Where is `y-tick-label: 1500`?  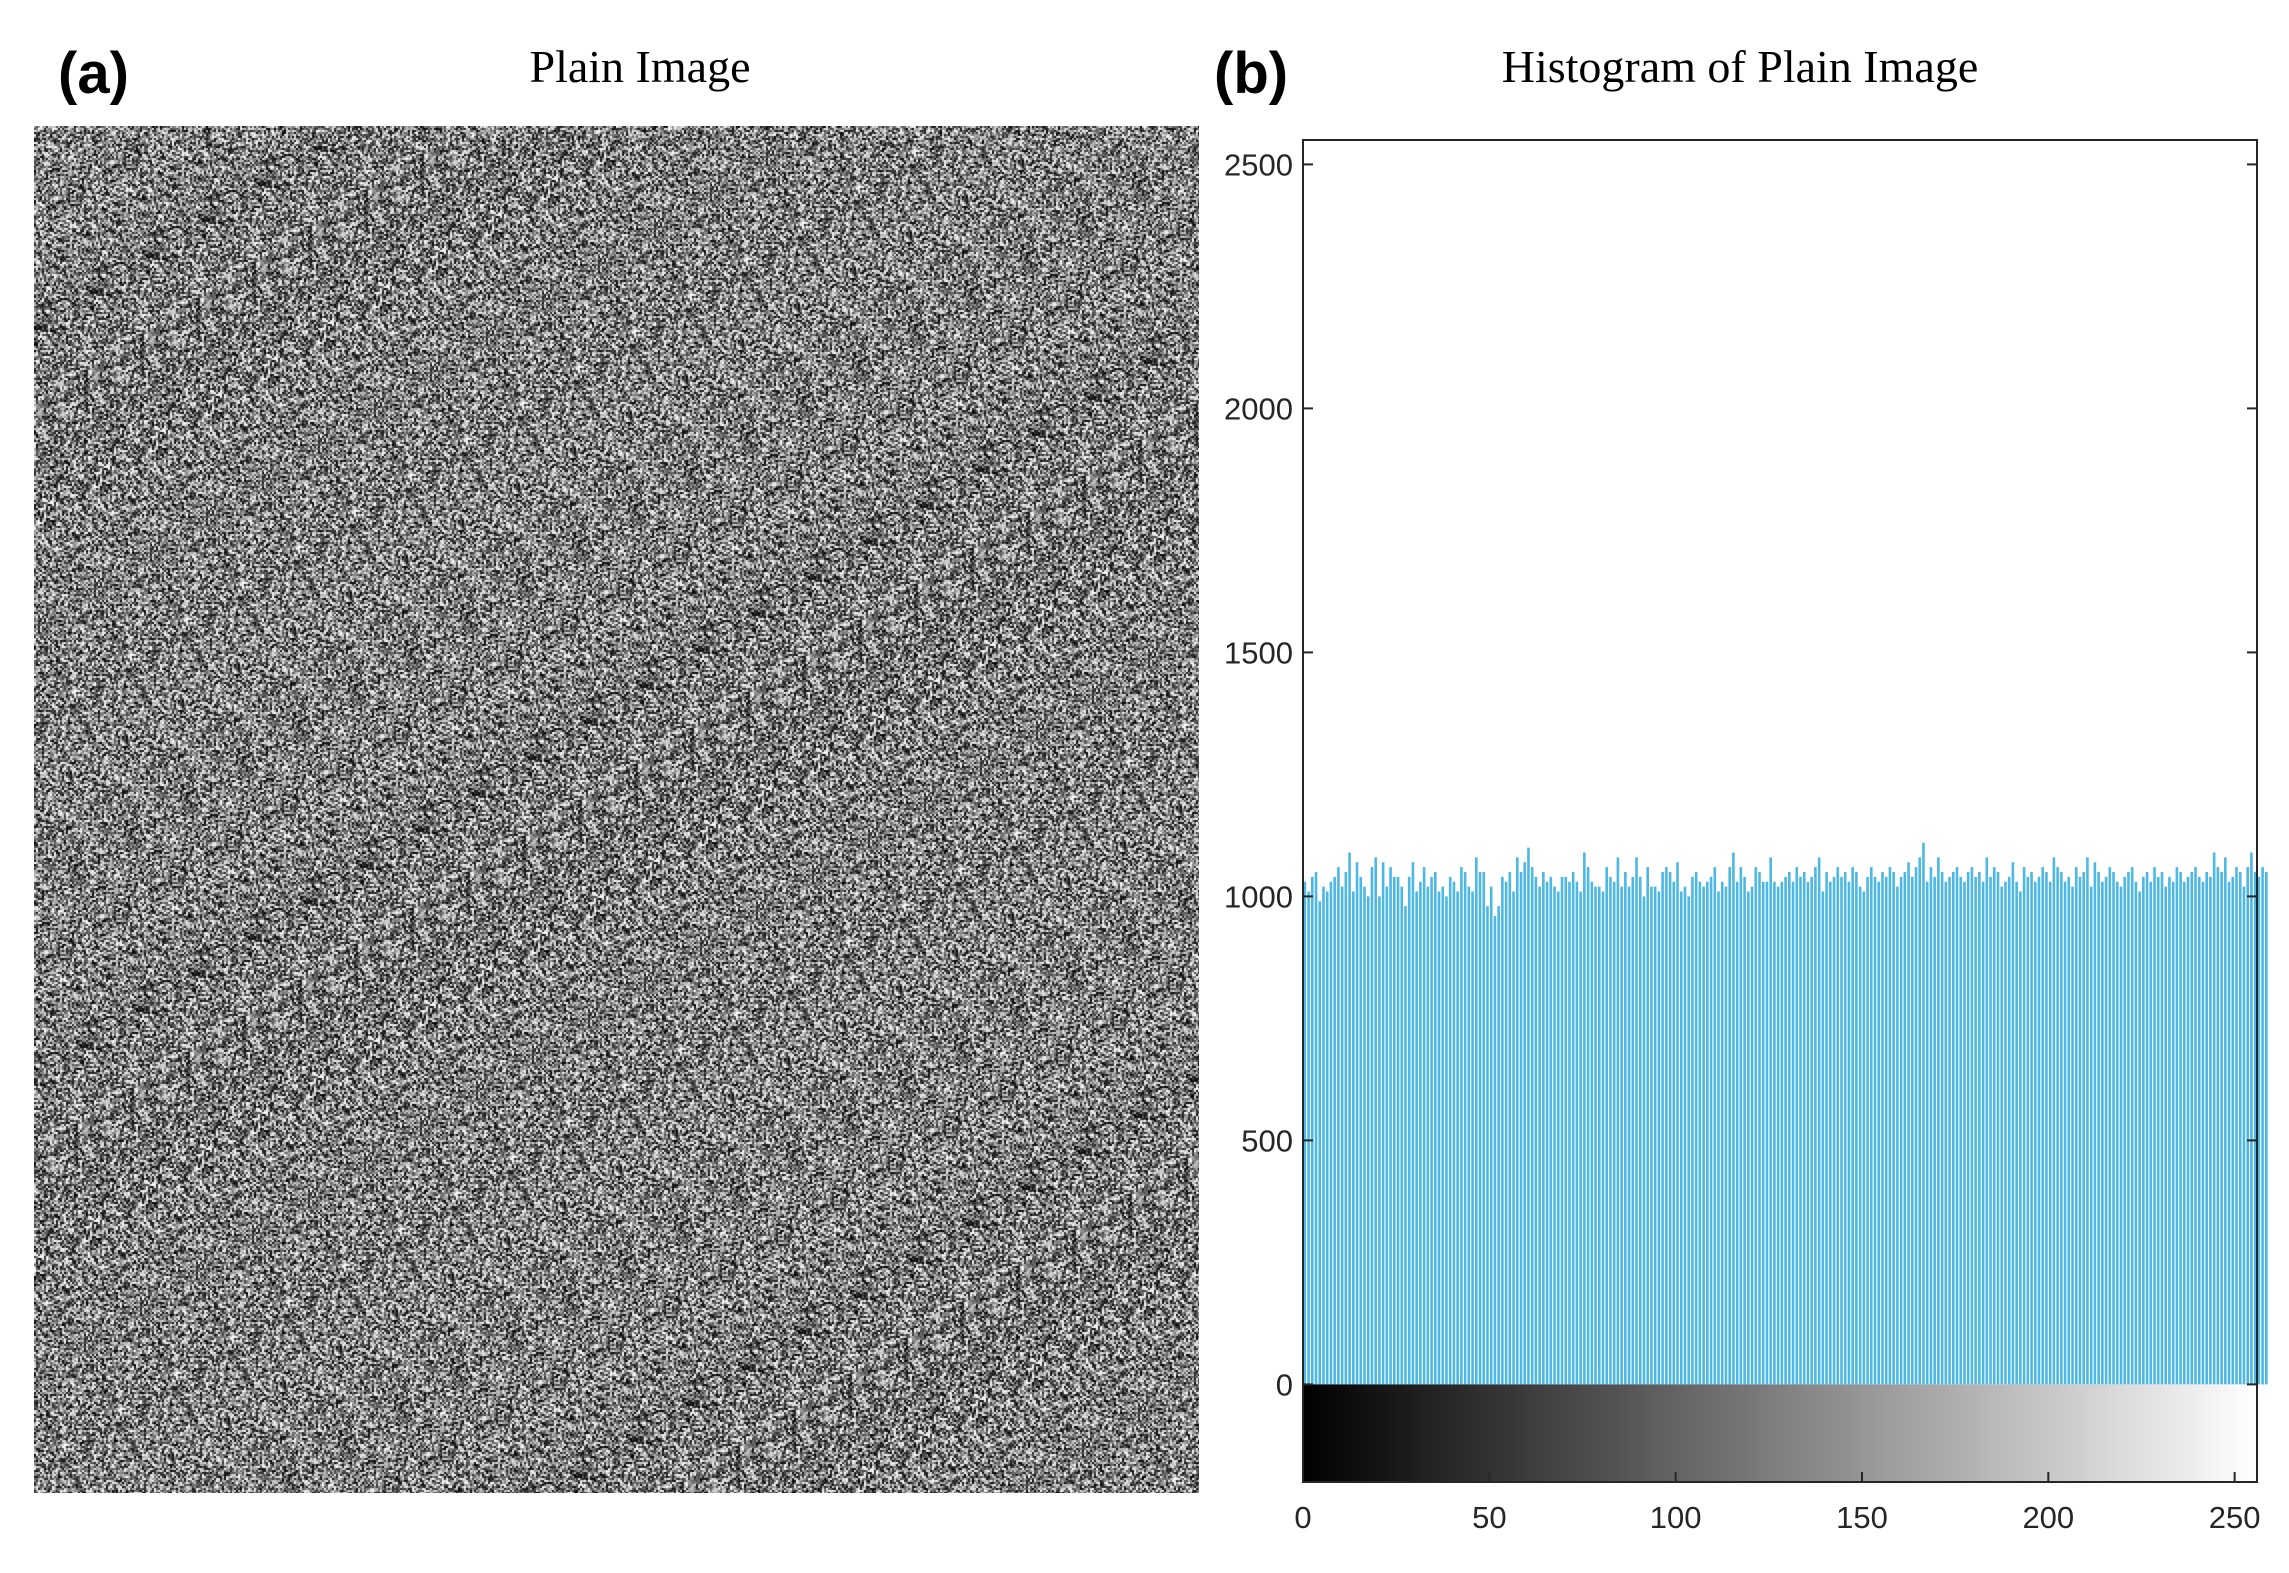
y-tick-label: 1500 is located at coordinates (1258, 652).